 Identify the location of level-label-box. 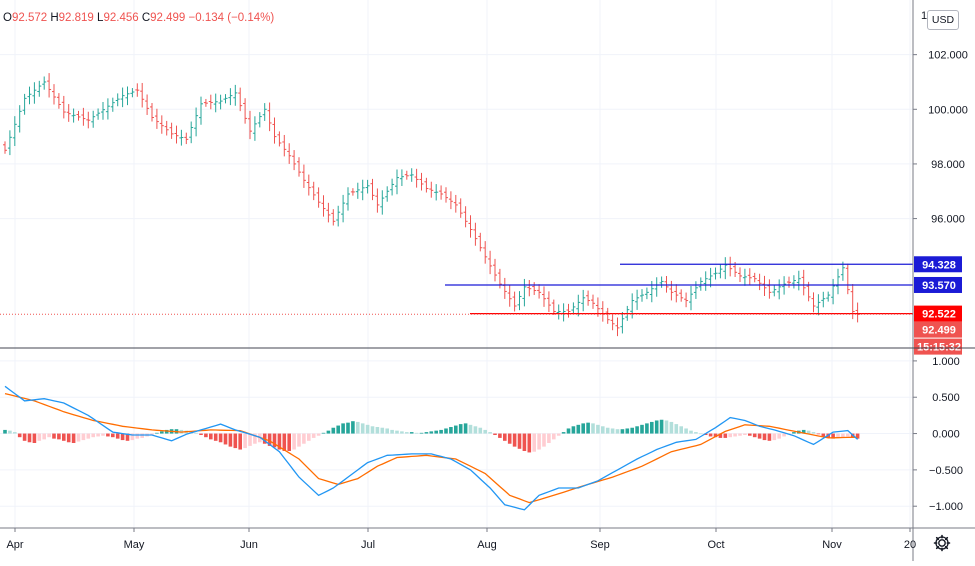
(938, 313).